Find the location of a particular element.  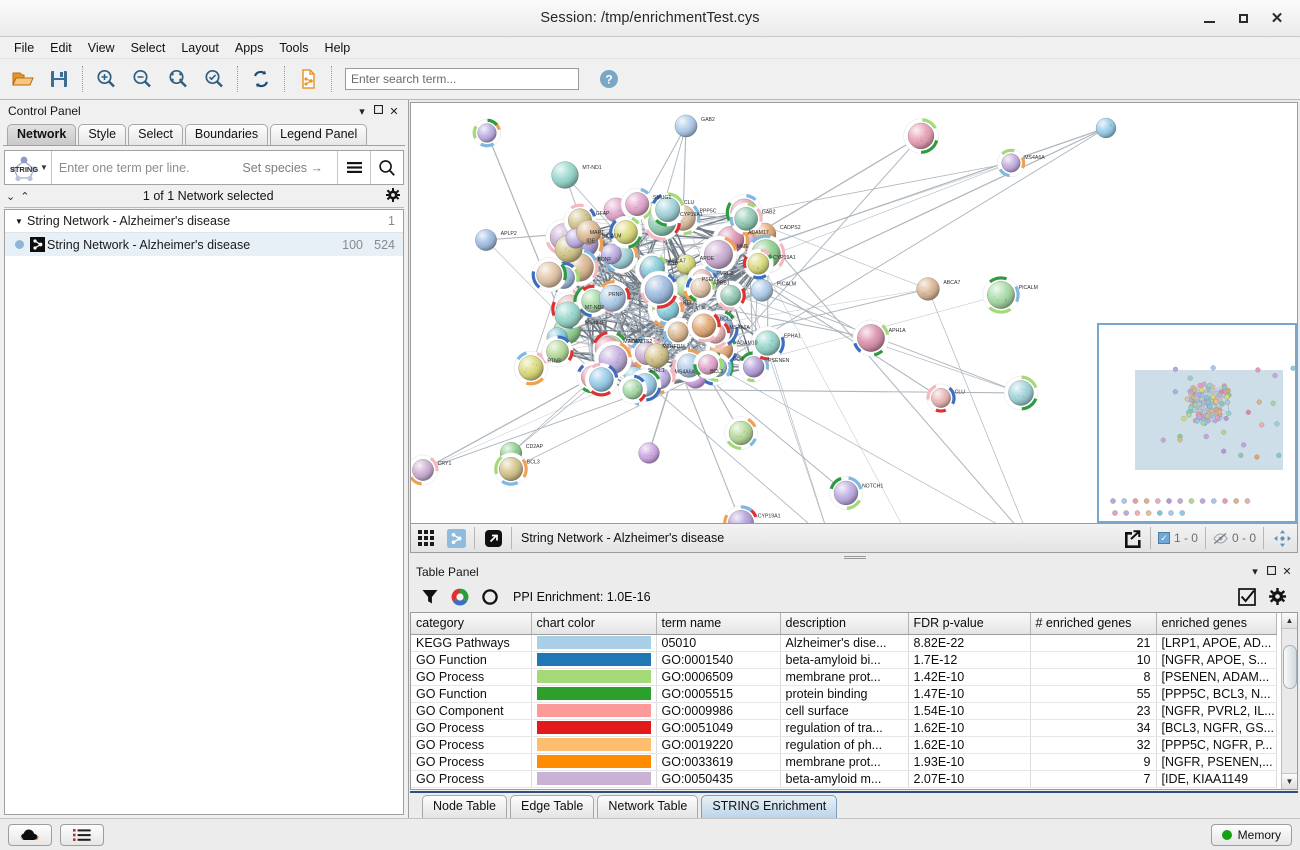

grid-layout-button is located at coordinates (426, 538).